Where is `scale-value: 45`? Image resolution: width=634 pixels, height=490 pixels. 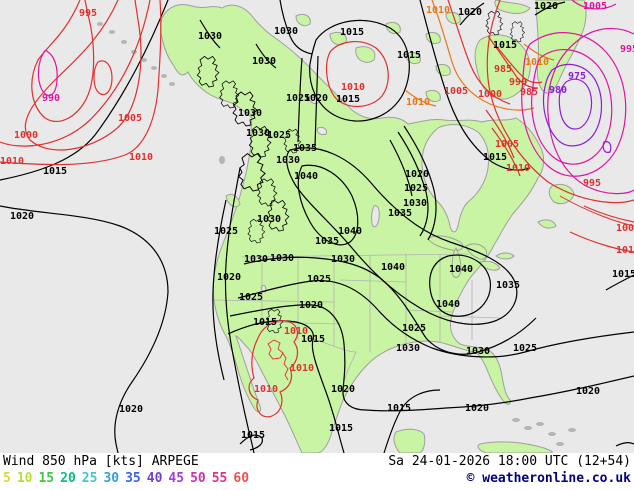
scale-value: 45 is located at coordinates (176, 478).